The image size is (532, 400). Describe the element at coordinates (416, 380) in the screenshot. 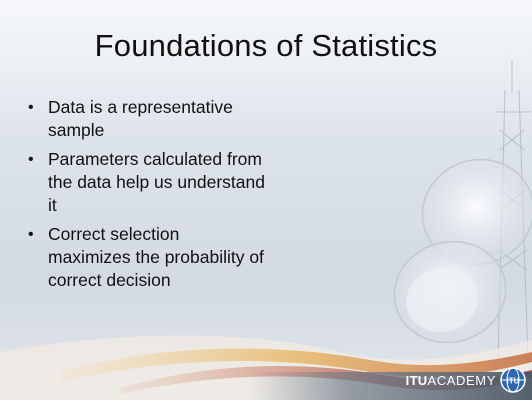

I see `logo-brand: ITU` at that location.